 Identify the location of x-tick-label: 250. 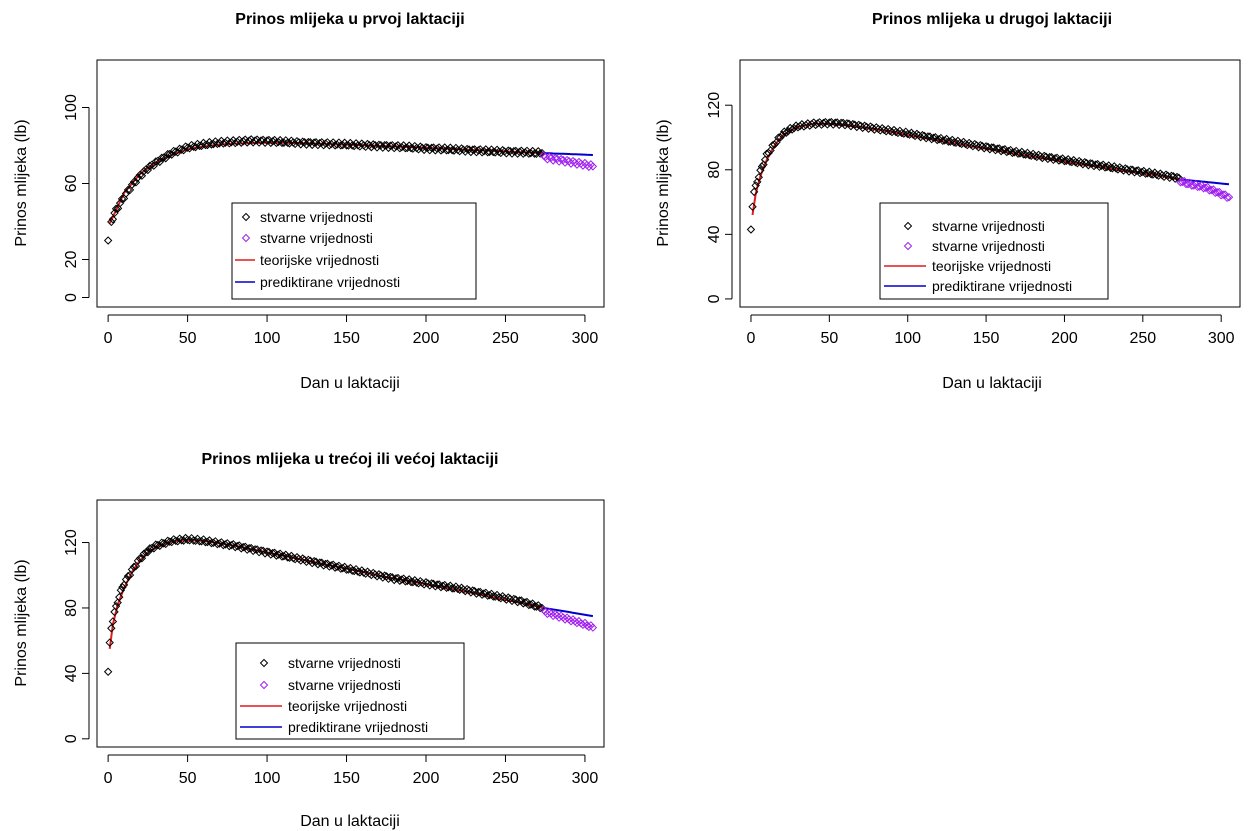
(505, 338).